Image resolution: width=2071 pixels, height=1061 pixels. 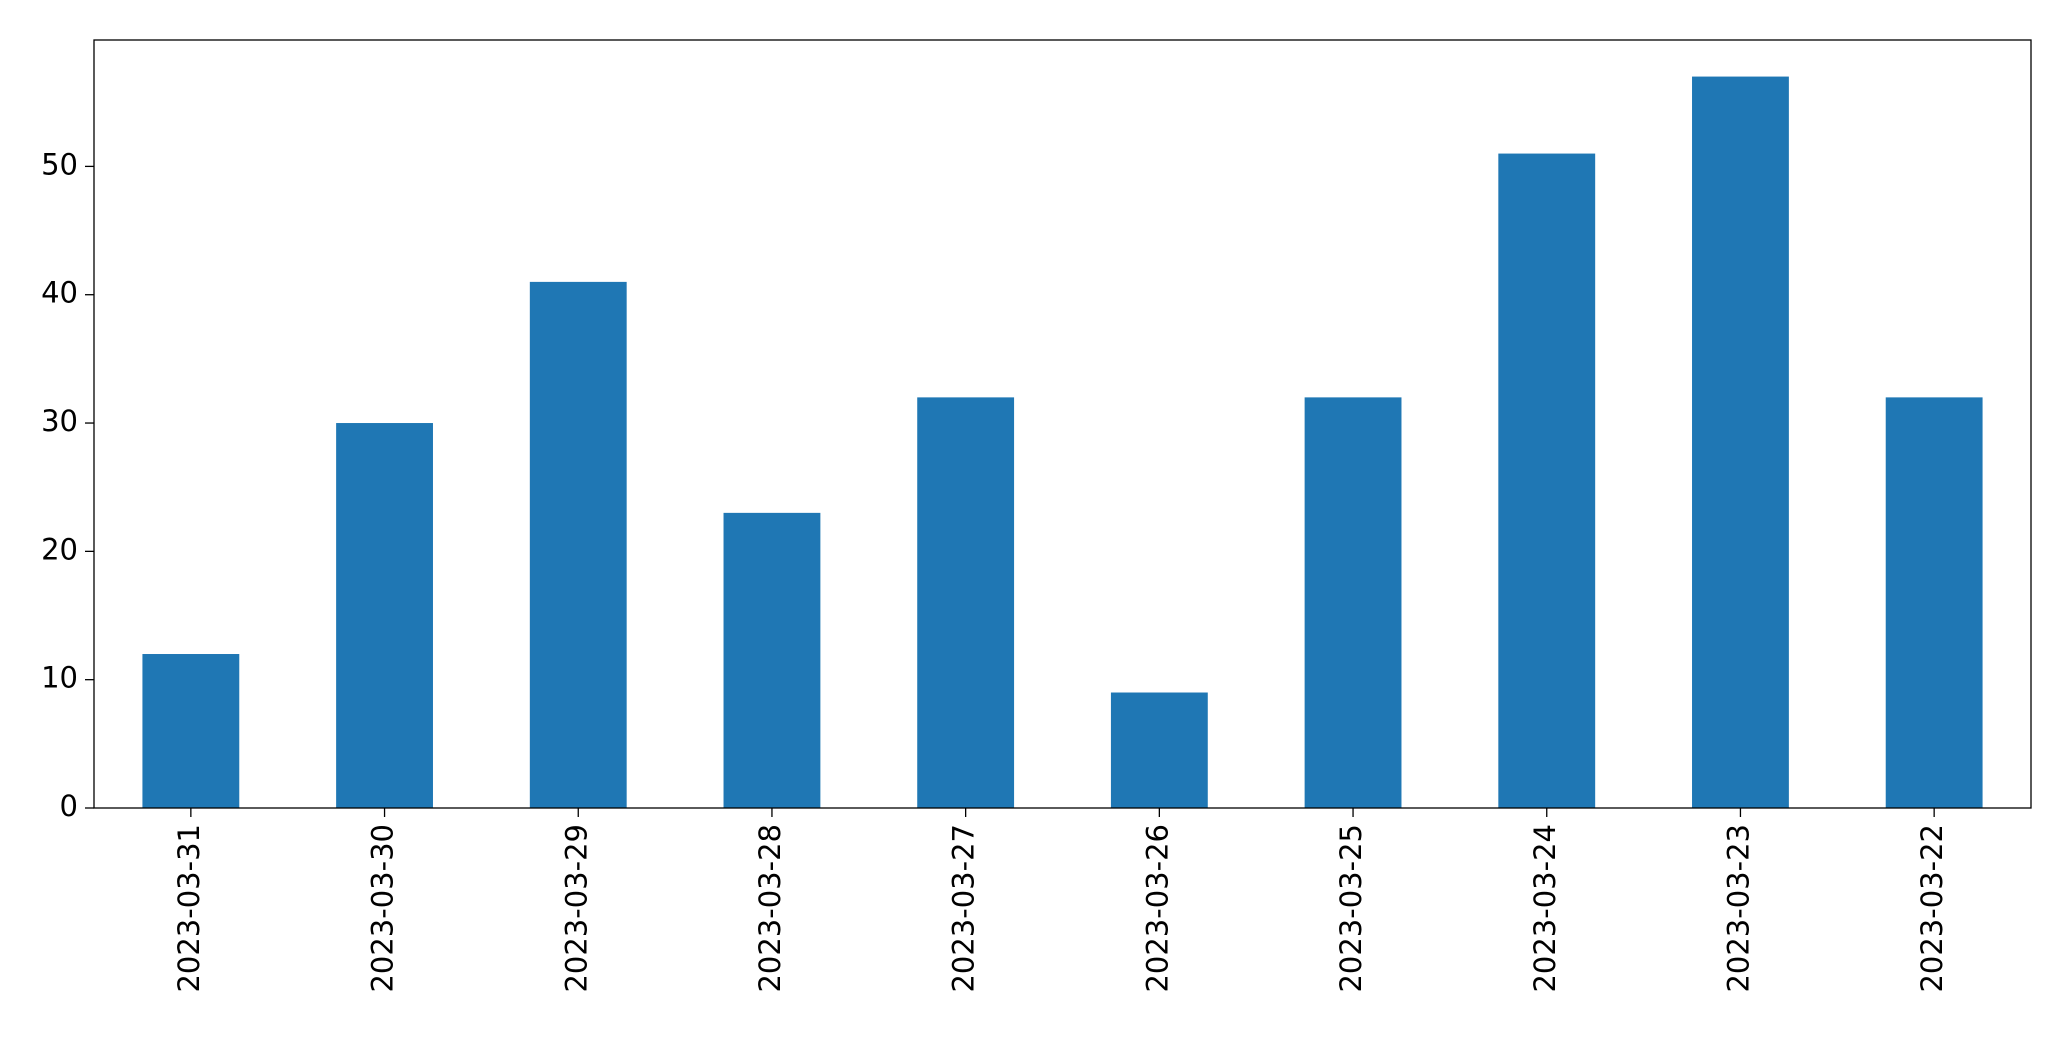 What do you see at coordinates (1545, 908) in the screenshot?
I see `x-tick-label: 2023-03-24` at bounding box center [1545, 908].